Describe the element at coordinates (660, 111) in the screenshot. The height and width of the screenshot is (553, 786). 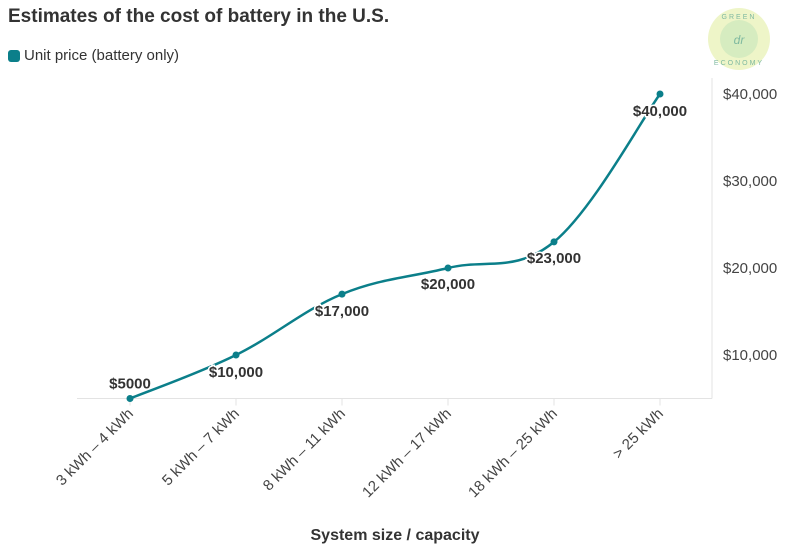
I see `data-label: $40,000` at that location.